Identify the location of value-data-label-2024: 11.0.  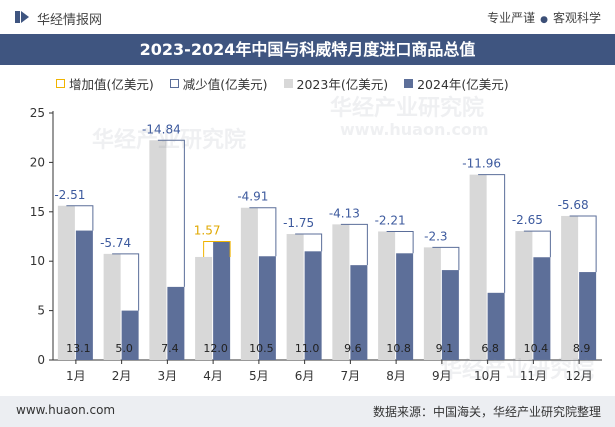
(307, 348).